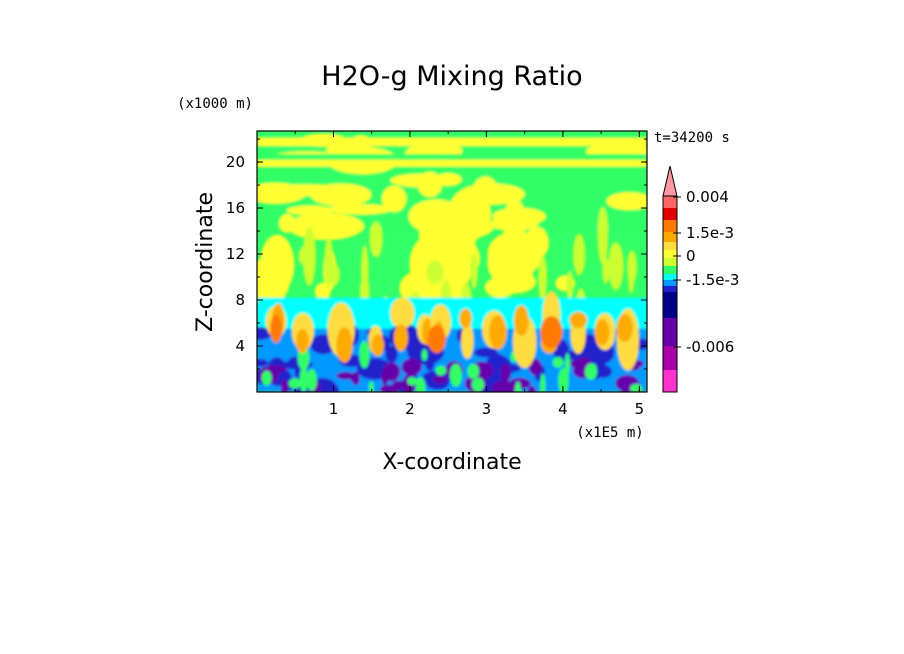 The height and width of the screenshot is (654, 904). What do you see at coordinates (452, 141) in the screenshot?
I see `field-band-yellow-top` at bounding box center [452, 141].